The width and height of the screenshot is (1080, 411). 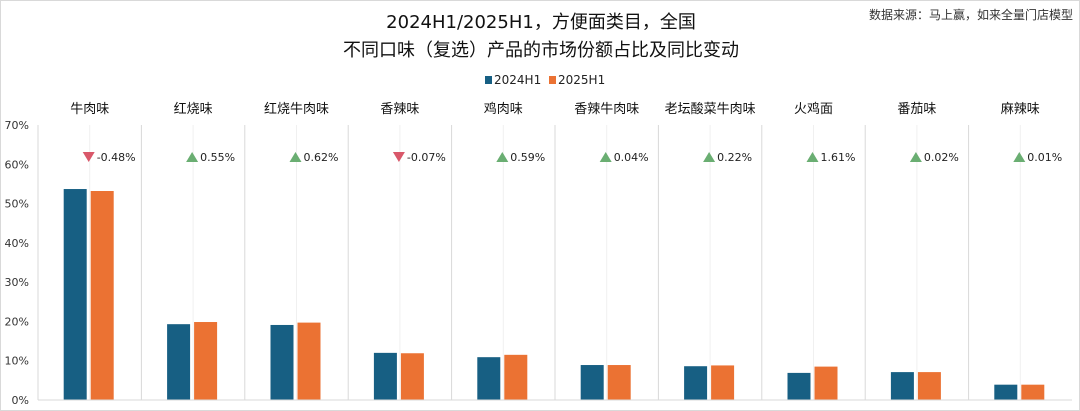 What do you see at coordinates (545, 80) in the screenshot?
I see `legend: 2024H1 2025H1` at bounding box center [545, 80].